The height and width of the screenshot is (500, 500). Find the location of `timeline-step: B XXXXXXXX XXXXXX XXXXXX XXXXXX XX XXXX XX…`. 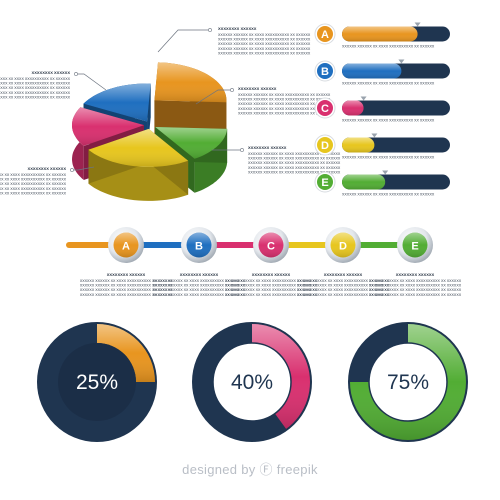

timeline-step: B XXXXXXXX XXXXXX XXXXXX XXXXXX XX XXXX XX… is located at coordinates (199, 262).